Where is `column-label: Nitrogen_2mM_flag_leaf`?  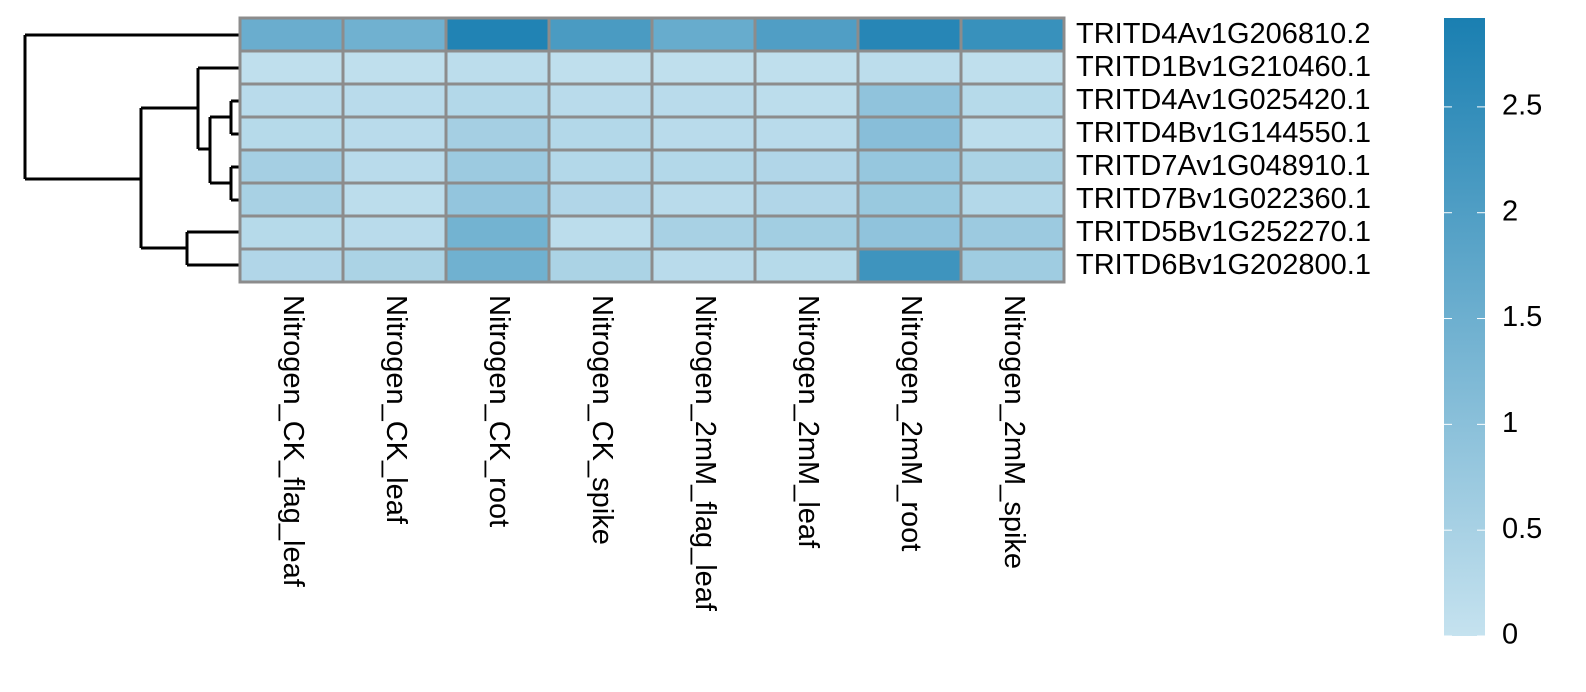
column-label: Nitrogen_2mM_flag_leaf is located at coordinates (705, 453).